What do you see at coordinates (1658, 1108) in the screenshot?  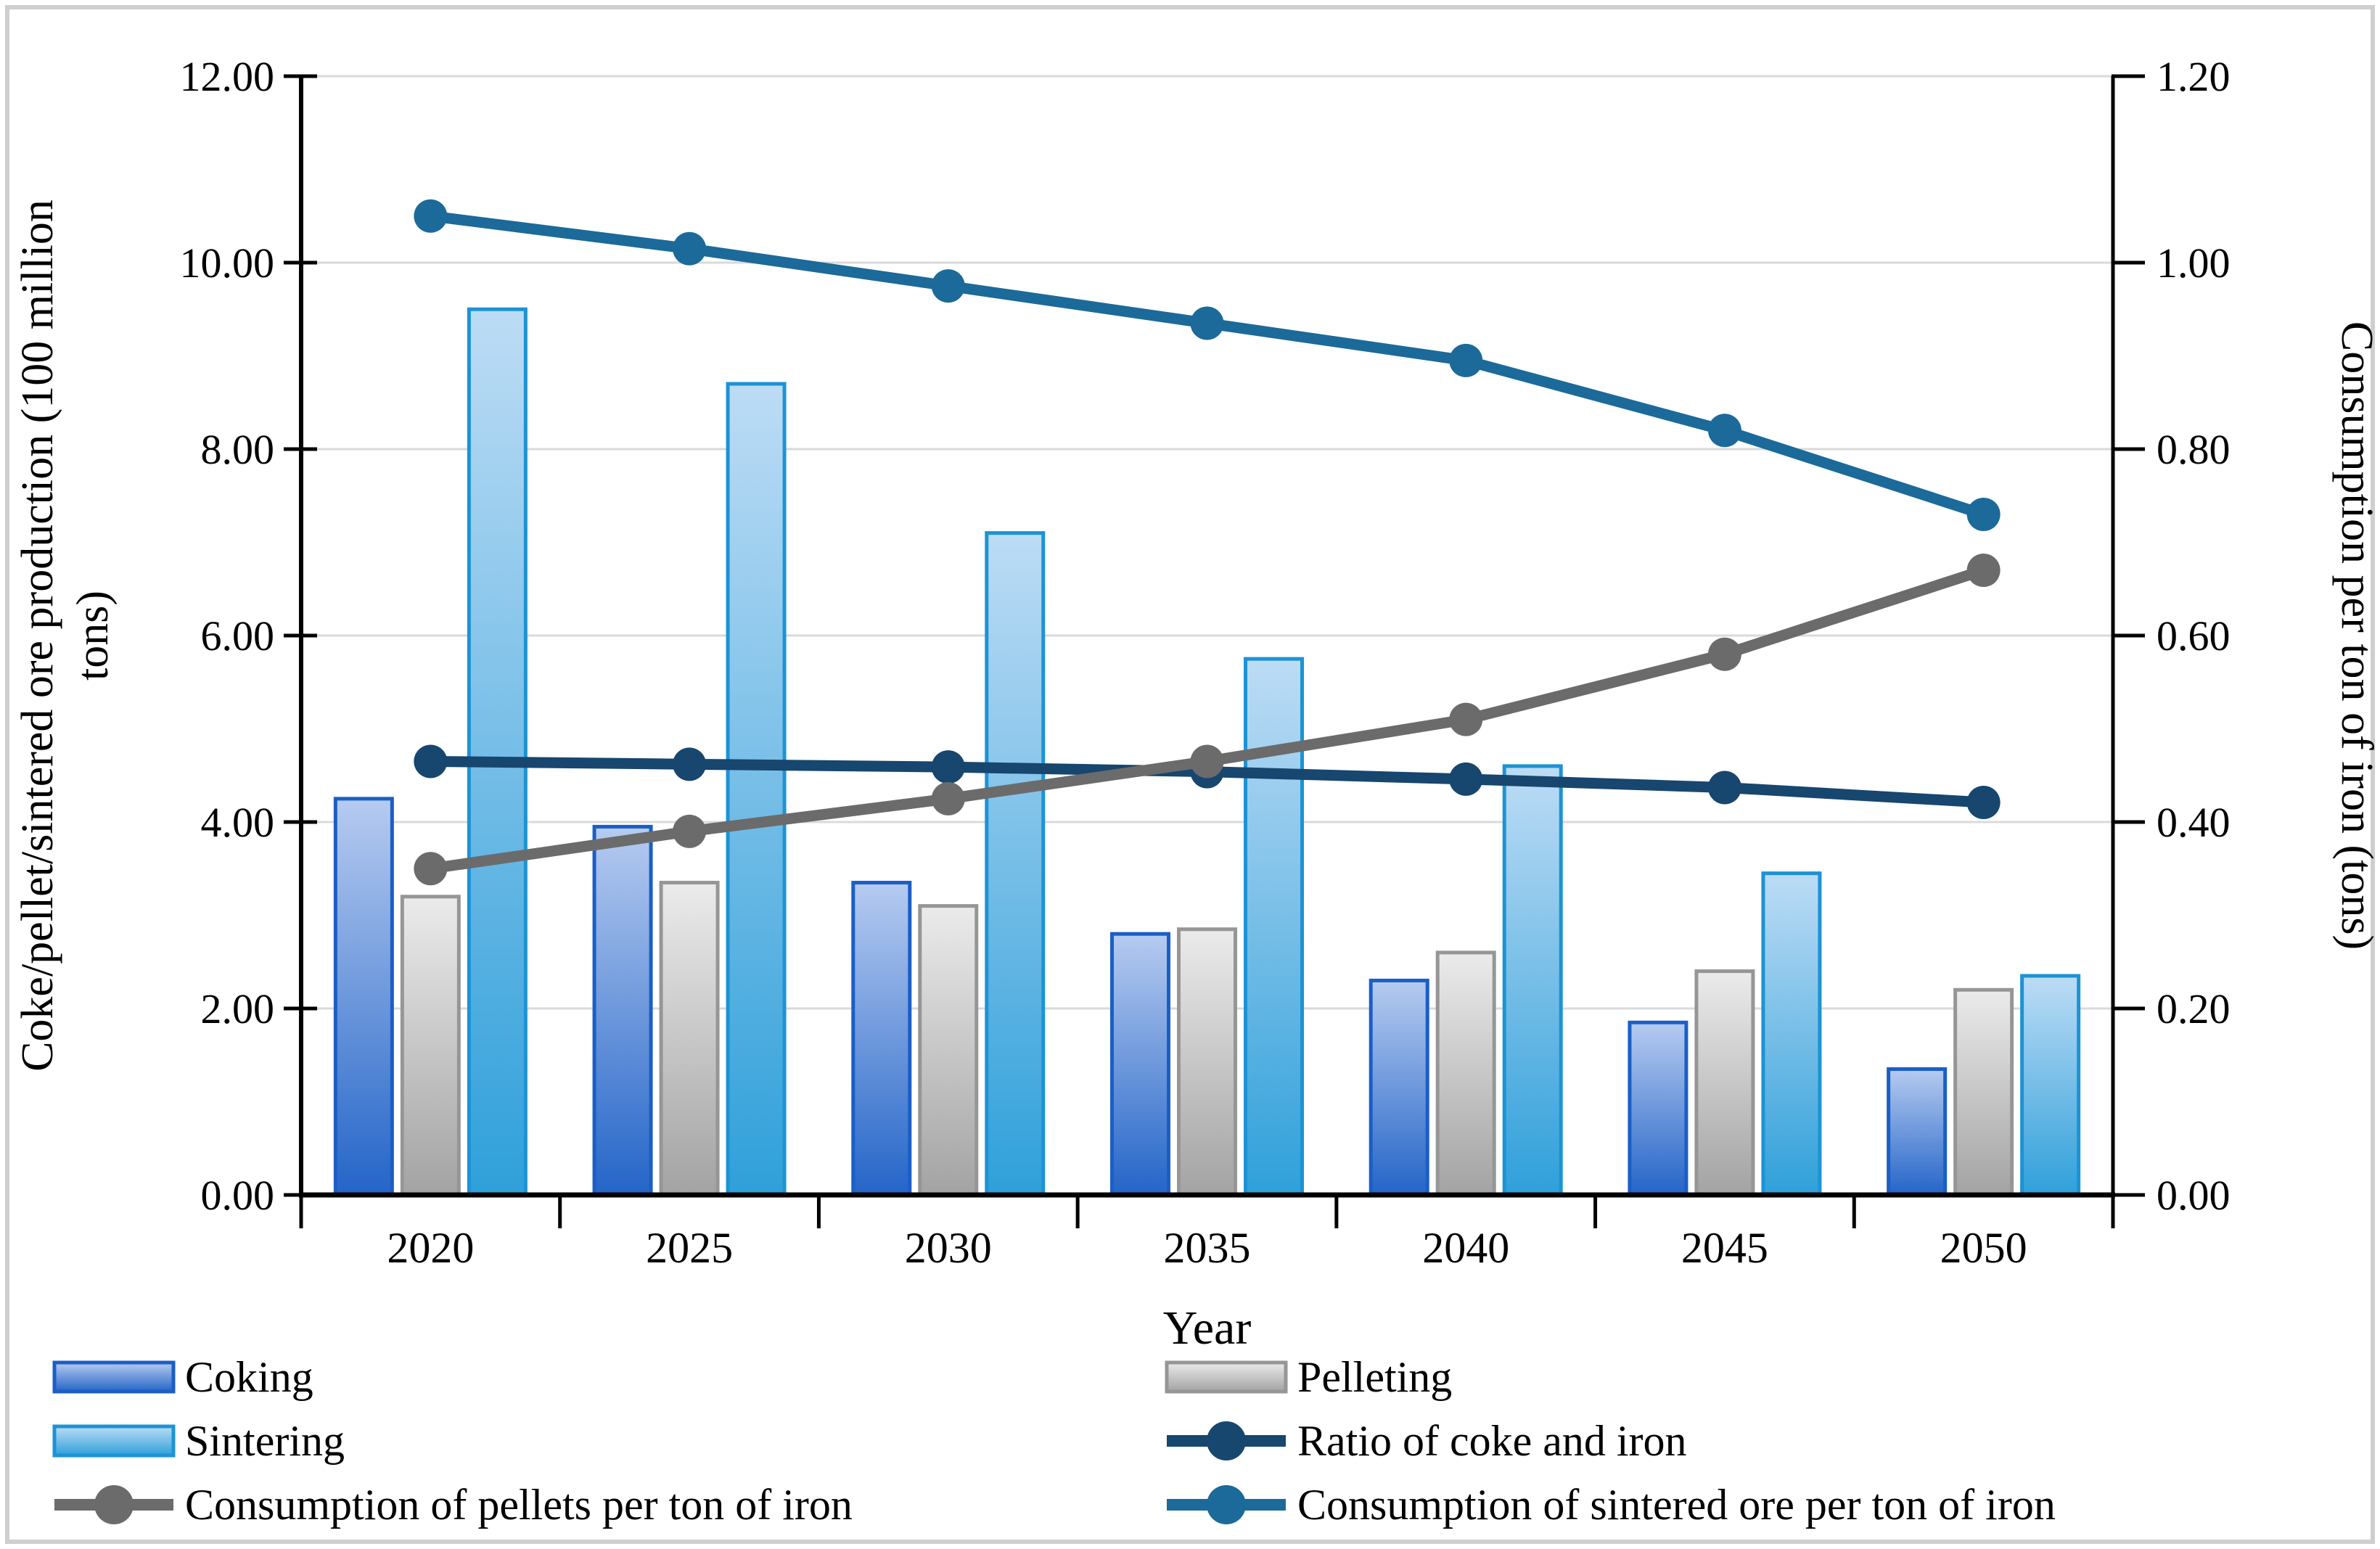 I see `bar-coking-2045` at bounding box center [1658, 1108].